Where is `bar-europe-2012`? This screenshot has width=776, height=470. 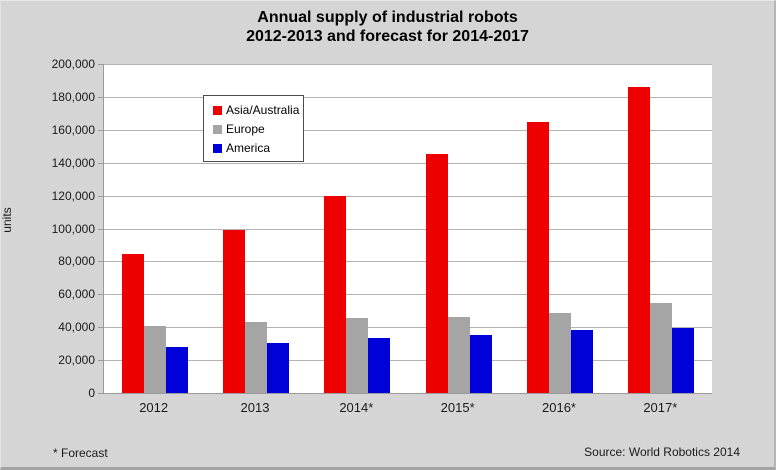 bar-europe-2012 is located at coordinates (154, 359).